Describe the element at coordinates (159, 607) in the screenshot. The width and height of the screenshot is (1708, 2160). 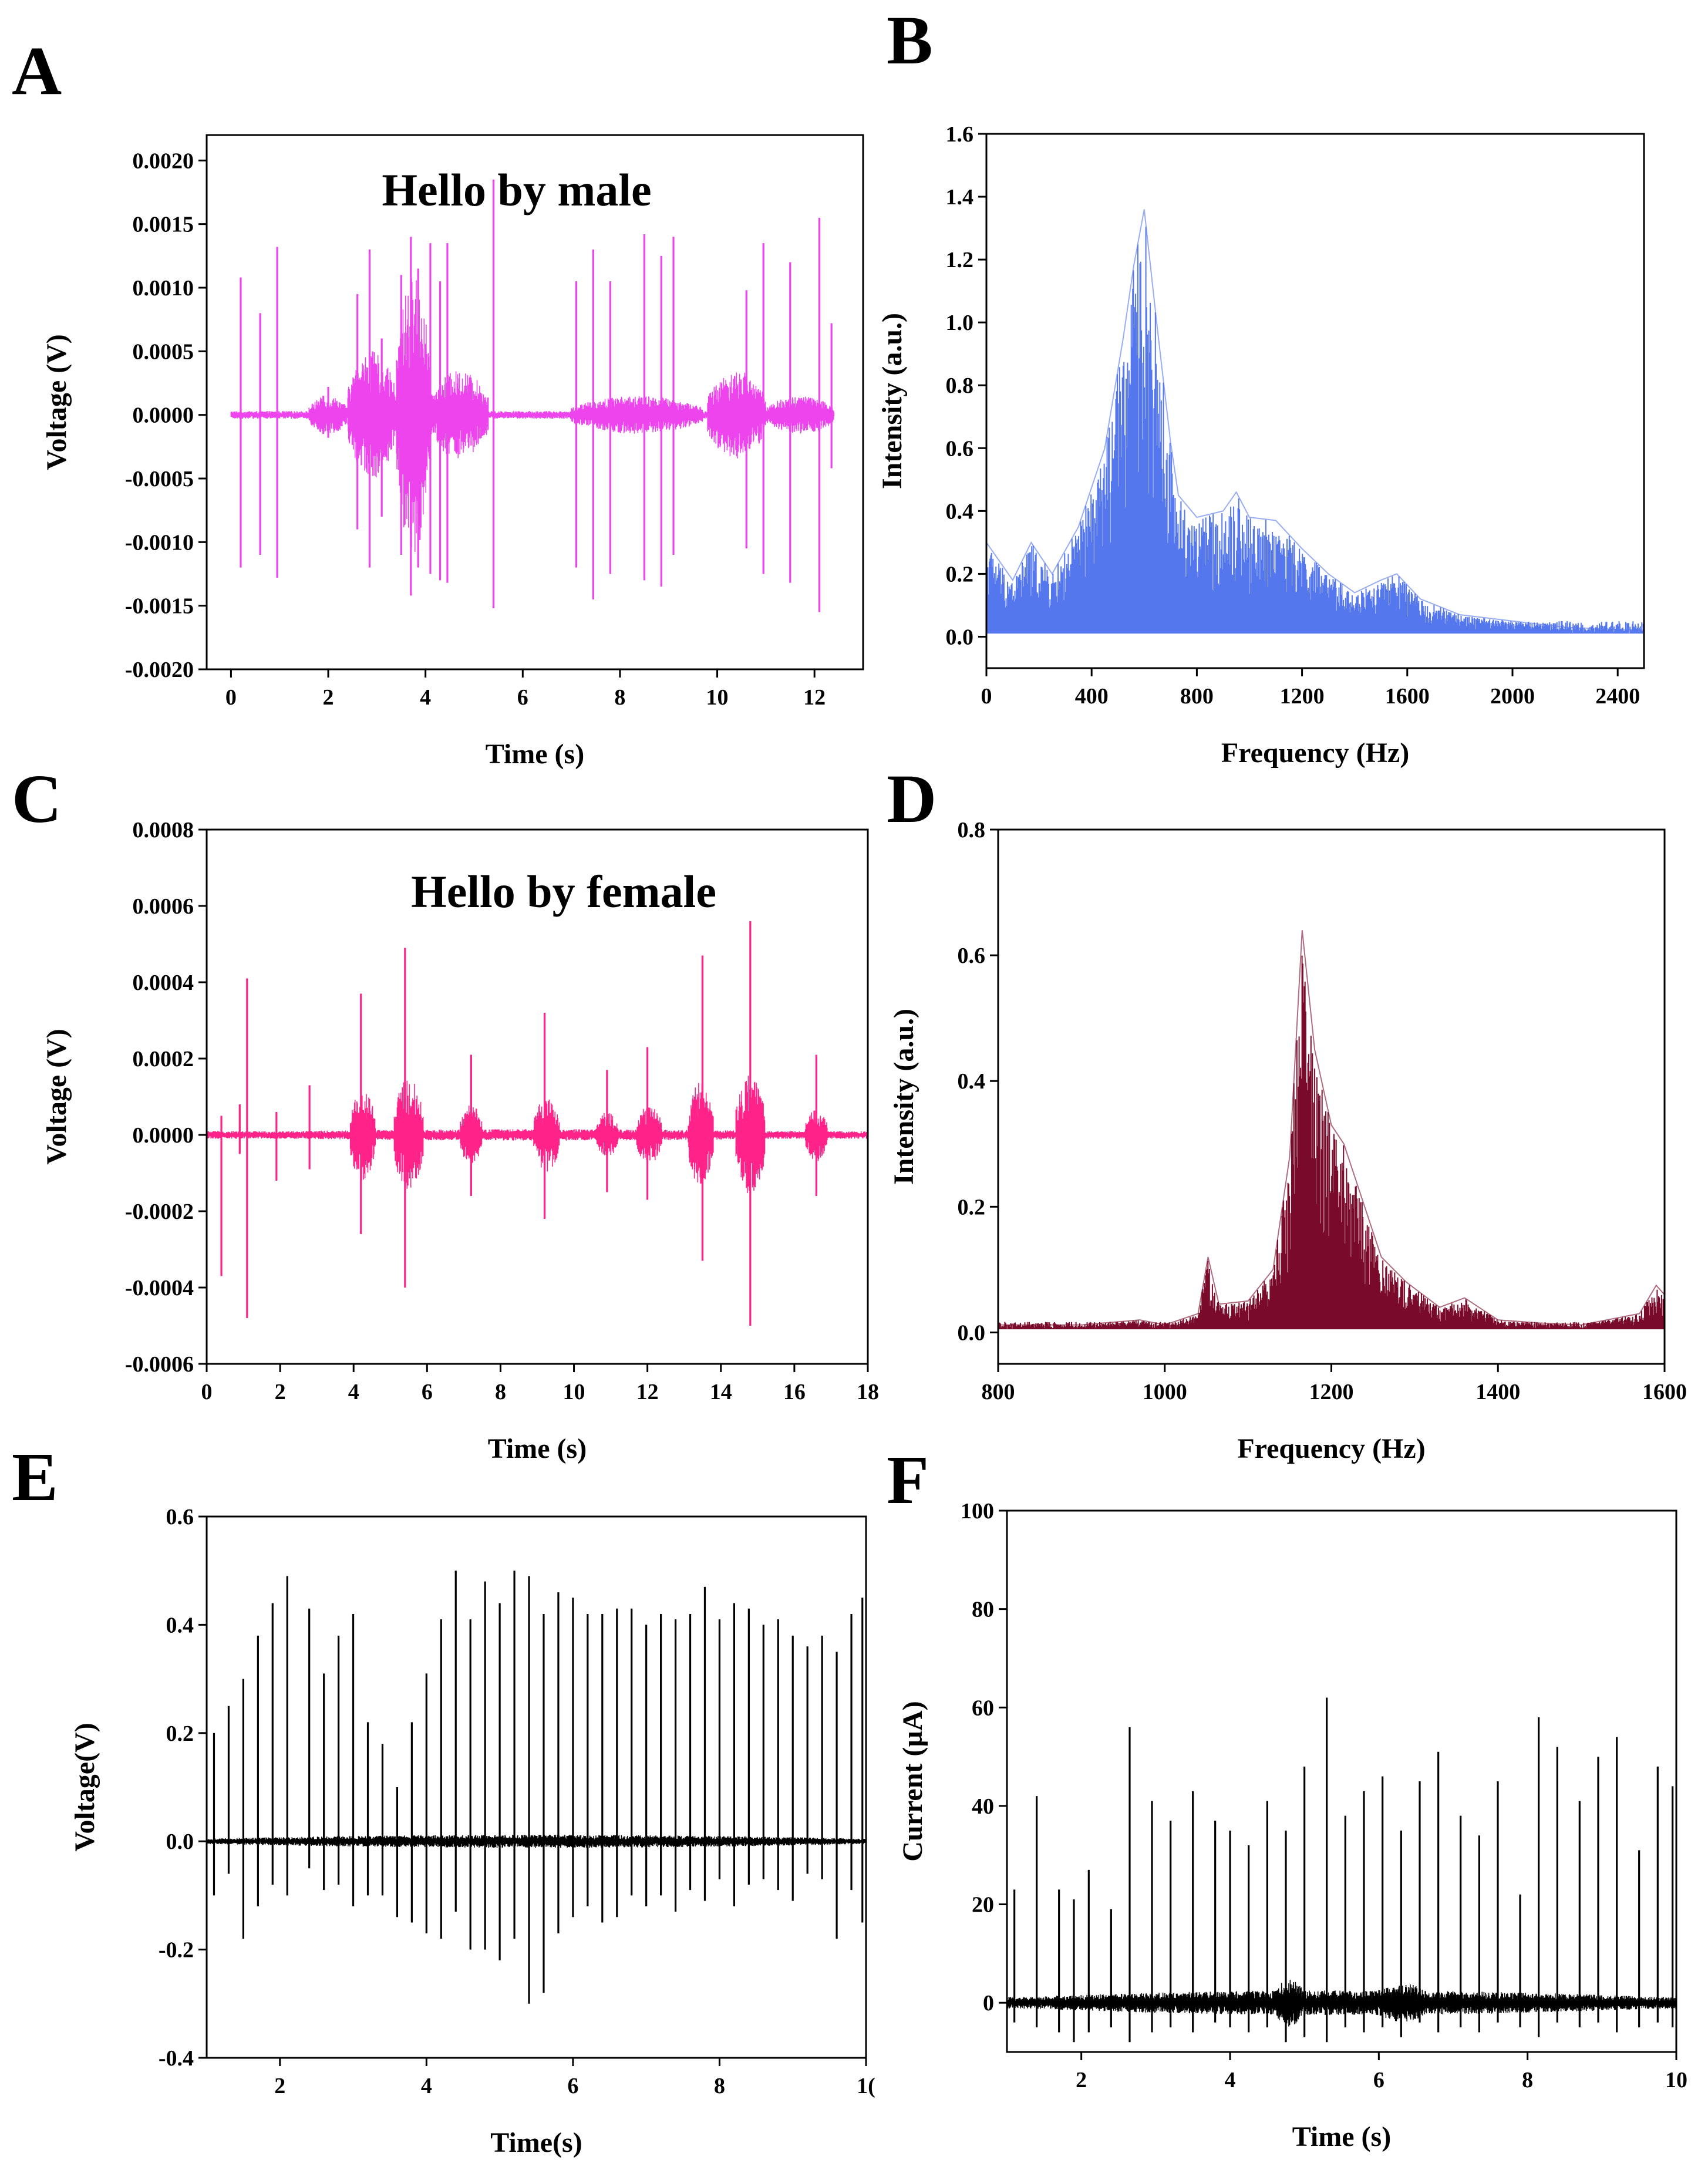
I see `y-tick-label: -0.0015` at that location.